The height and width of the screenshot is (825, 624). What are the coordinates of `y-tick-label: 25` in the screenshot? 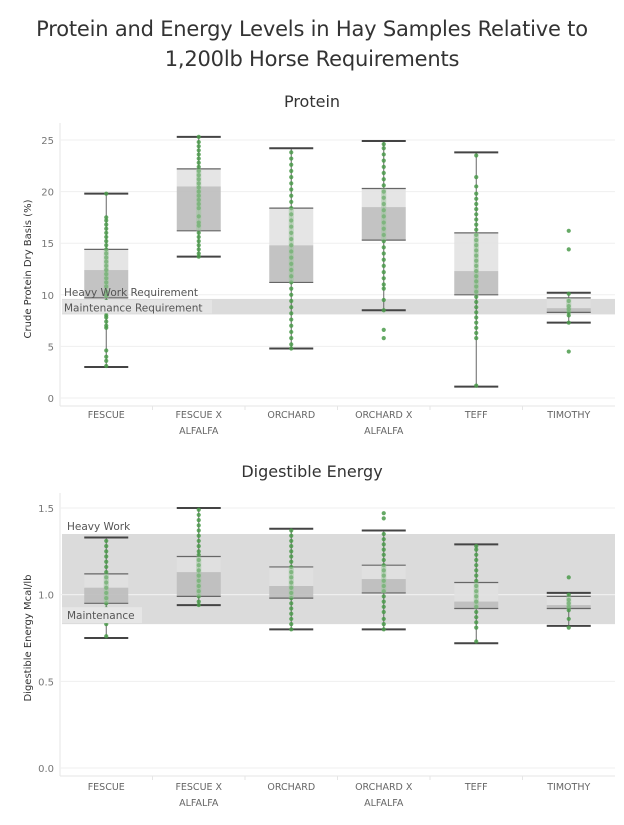 It's located at (47, 141).